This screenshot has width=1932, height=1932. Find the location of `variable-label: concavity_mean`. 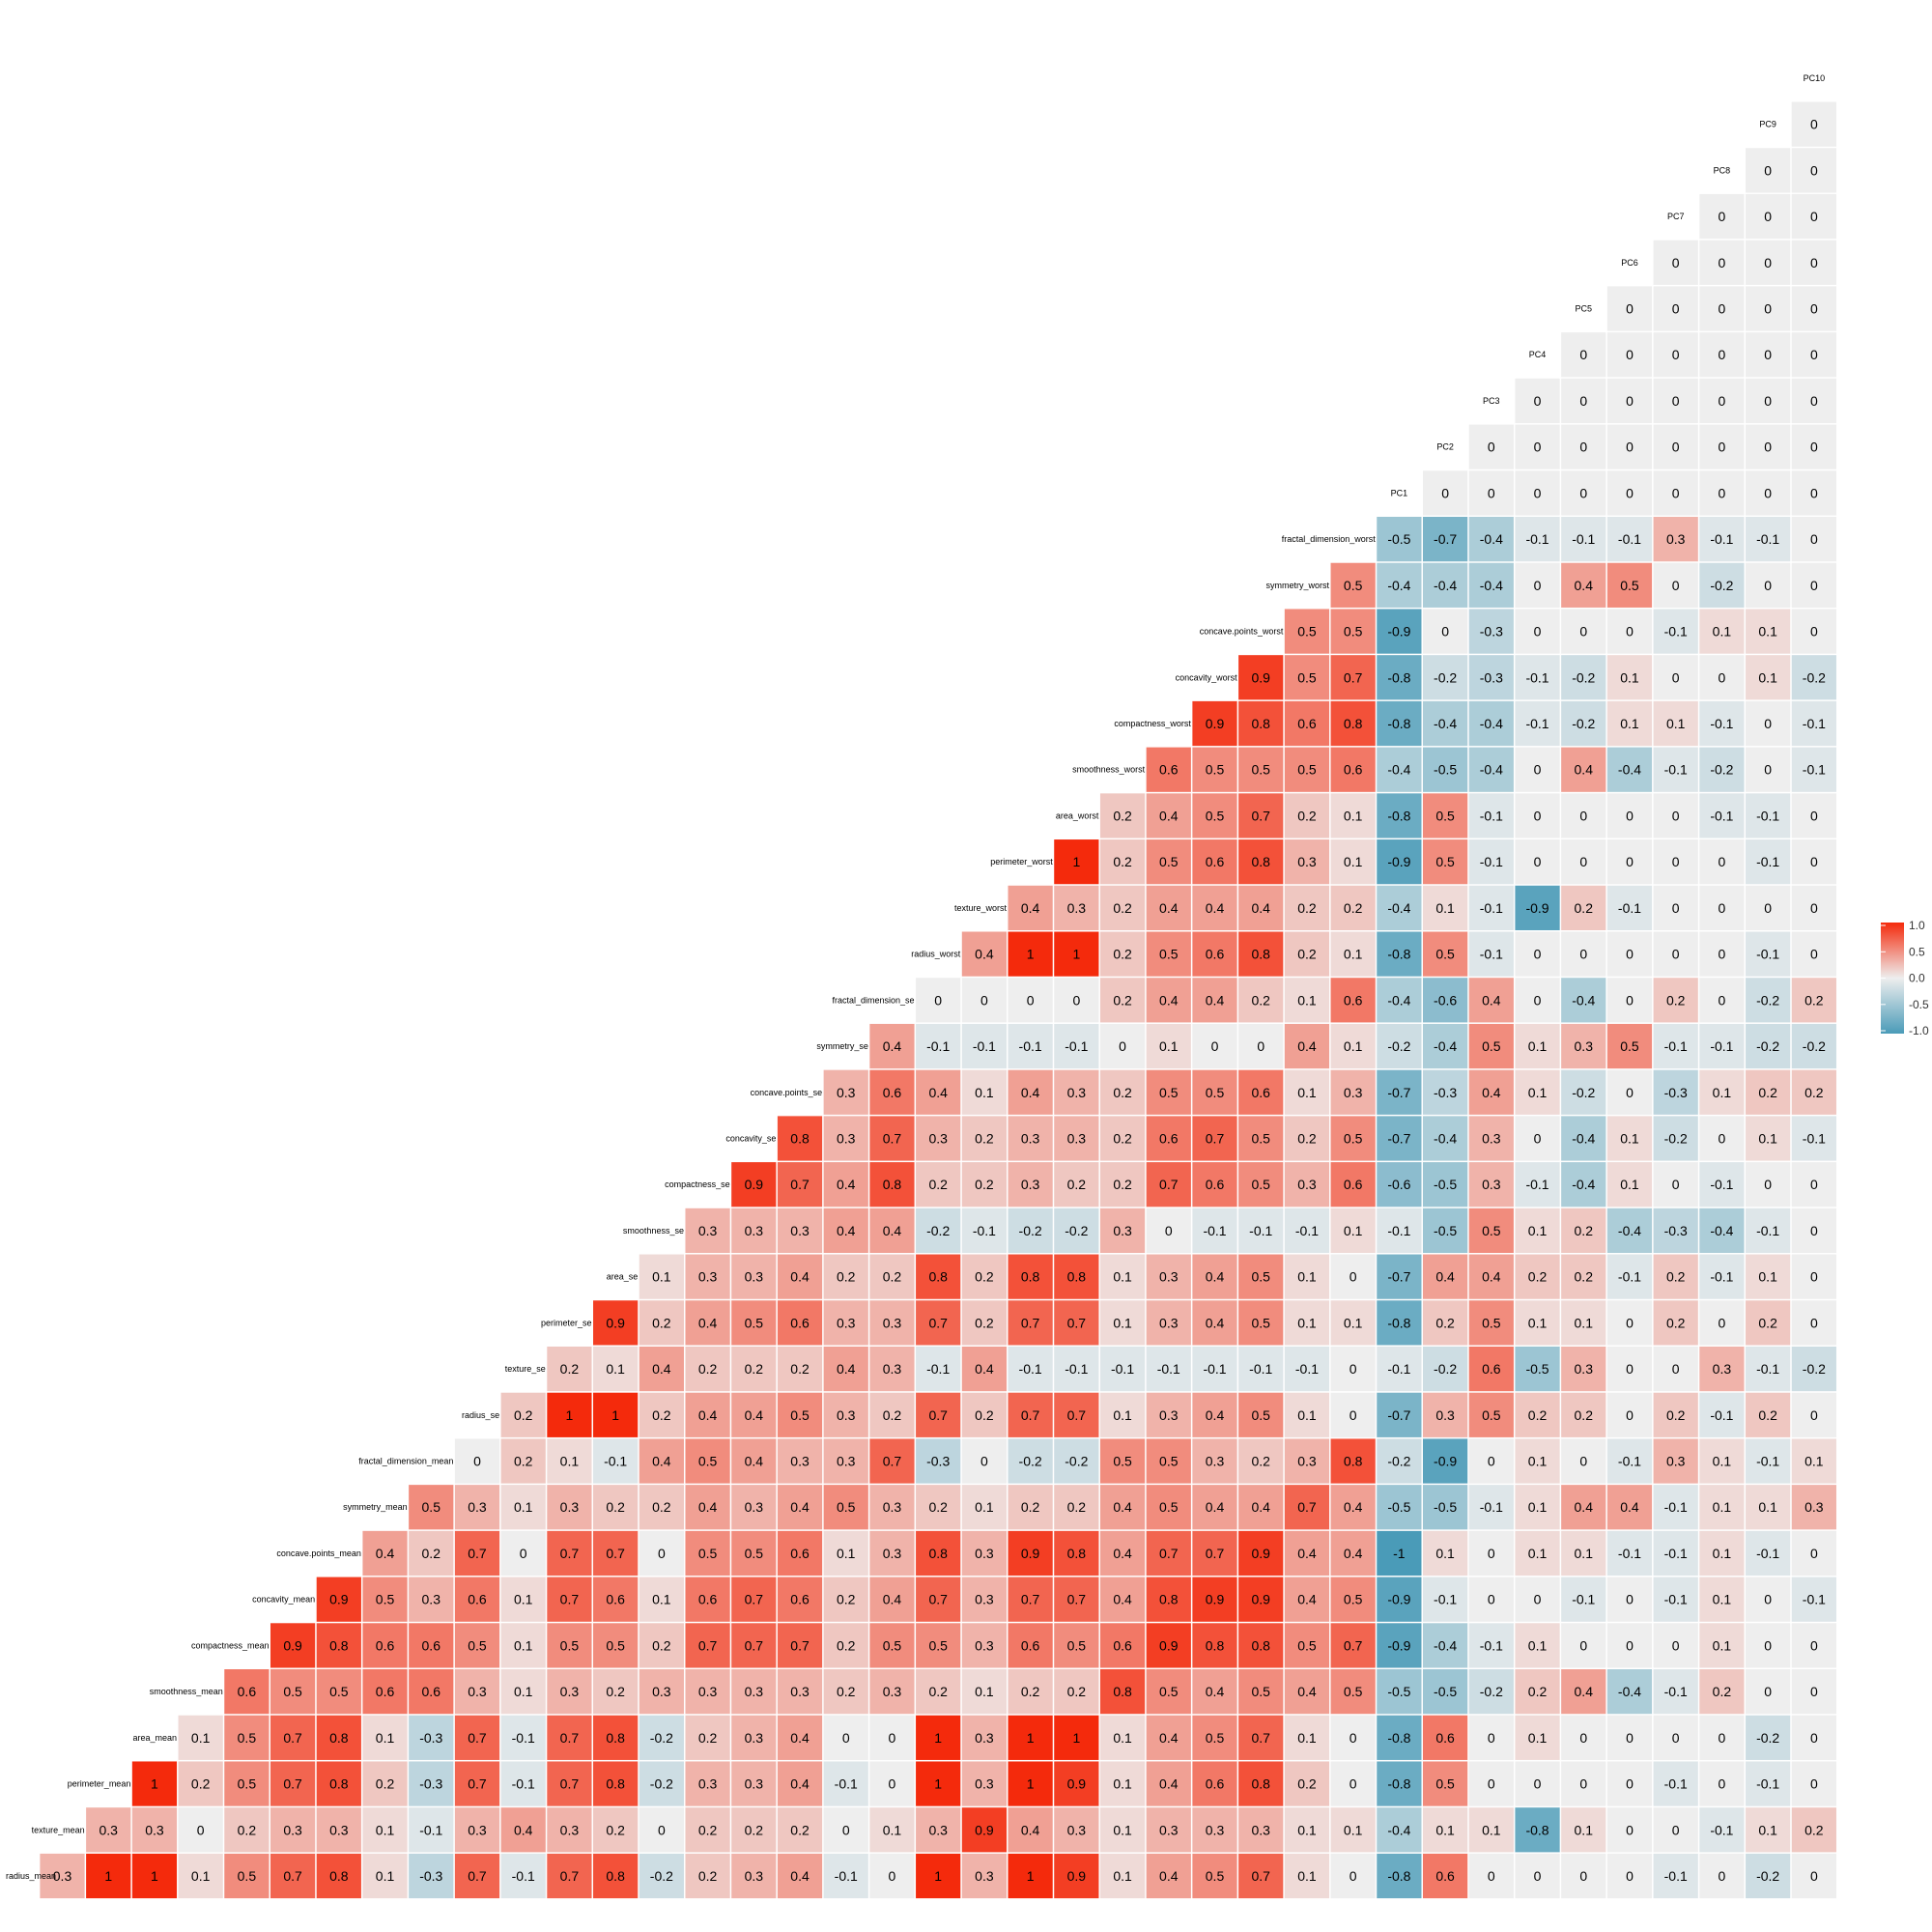

variable-label: concavity_mean is located at coordinates (283, 1600).